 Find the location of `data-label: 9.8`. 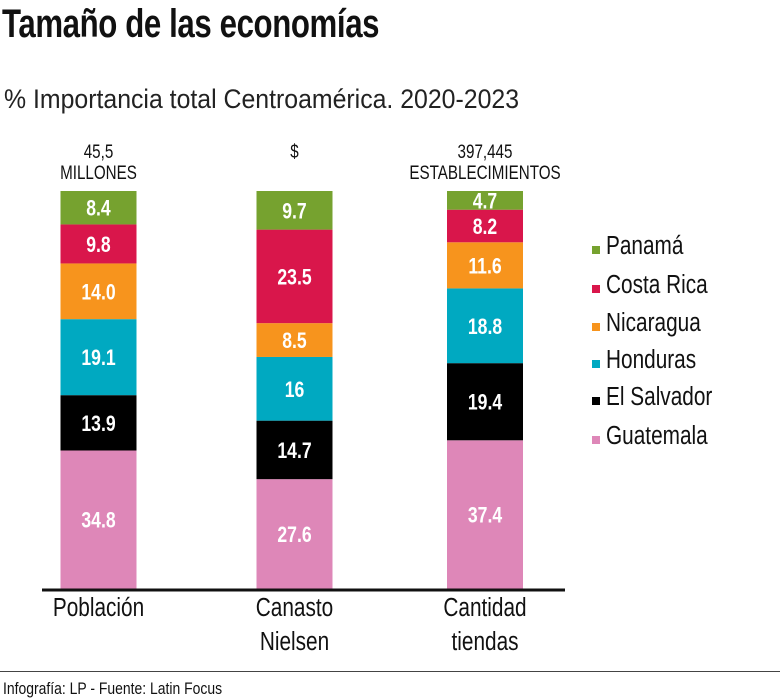

data-label: 9.8 is located at coordinates (98, 245).